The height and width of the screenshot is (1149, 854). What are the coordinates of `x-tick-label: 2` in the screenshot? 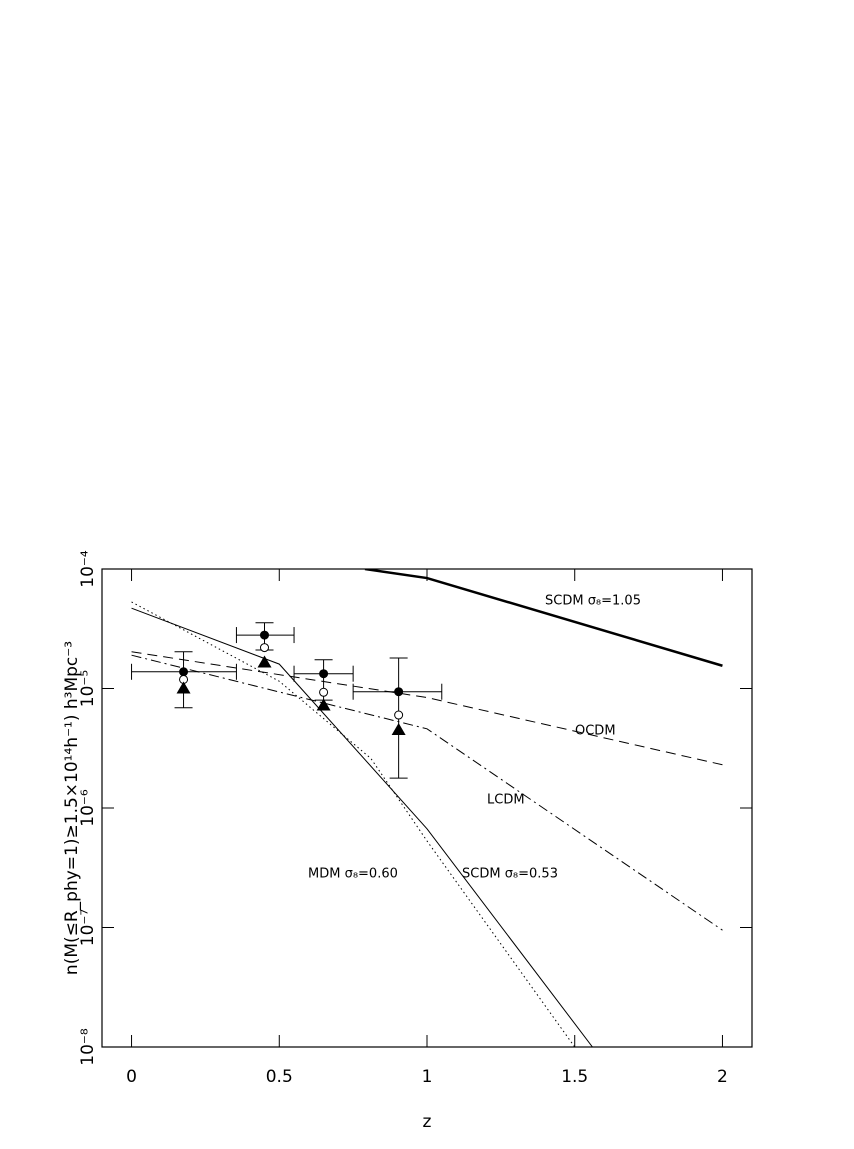 It's located at (722, 1077).